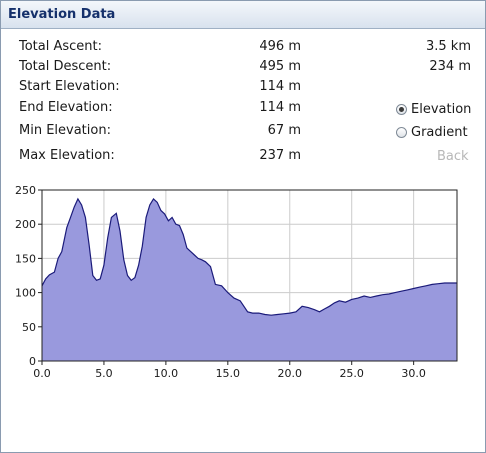 Image resolution: width=486 pixels, height=453 pixels. I want to click on total-ascent-value: 496 m, so click(280, 46).